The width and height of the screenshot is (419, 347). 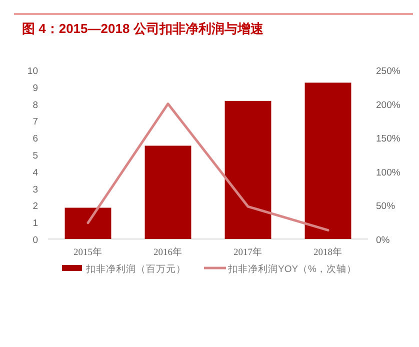 What do you see at coordinates (388, 71) in the screenshot?
I see `y2-tick-label: 250%` at bounding box center [388, 71].